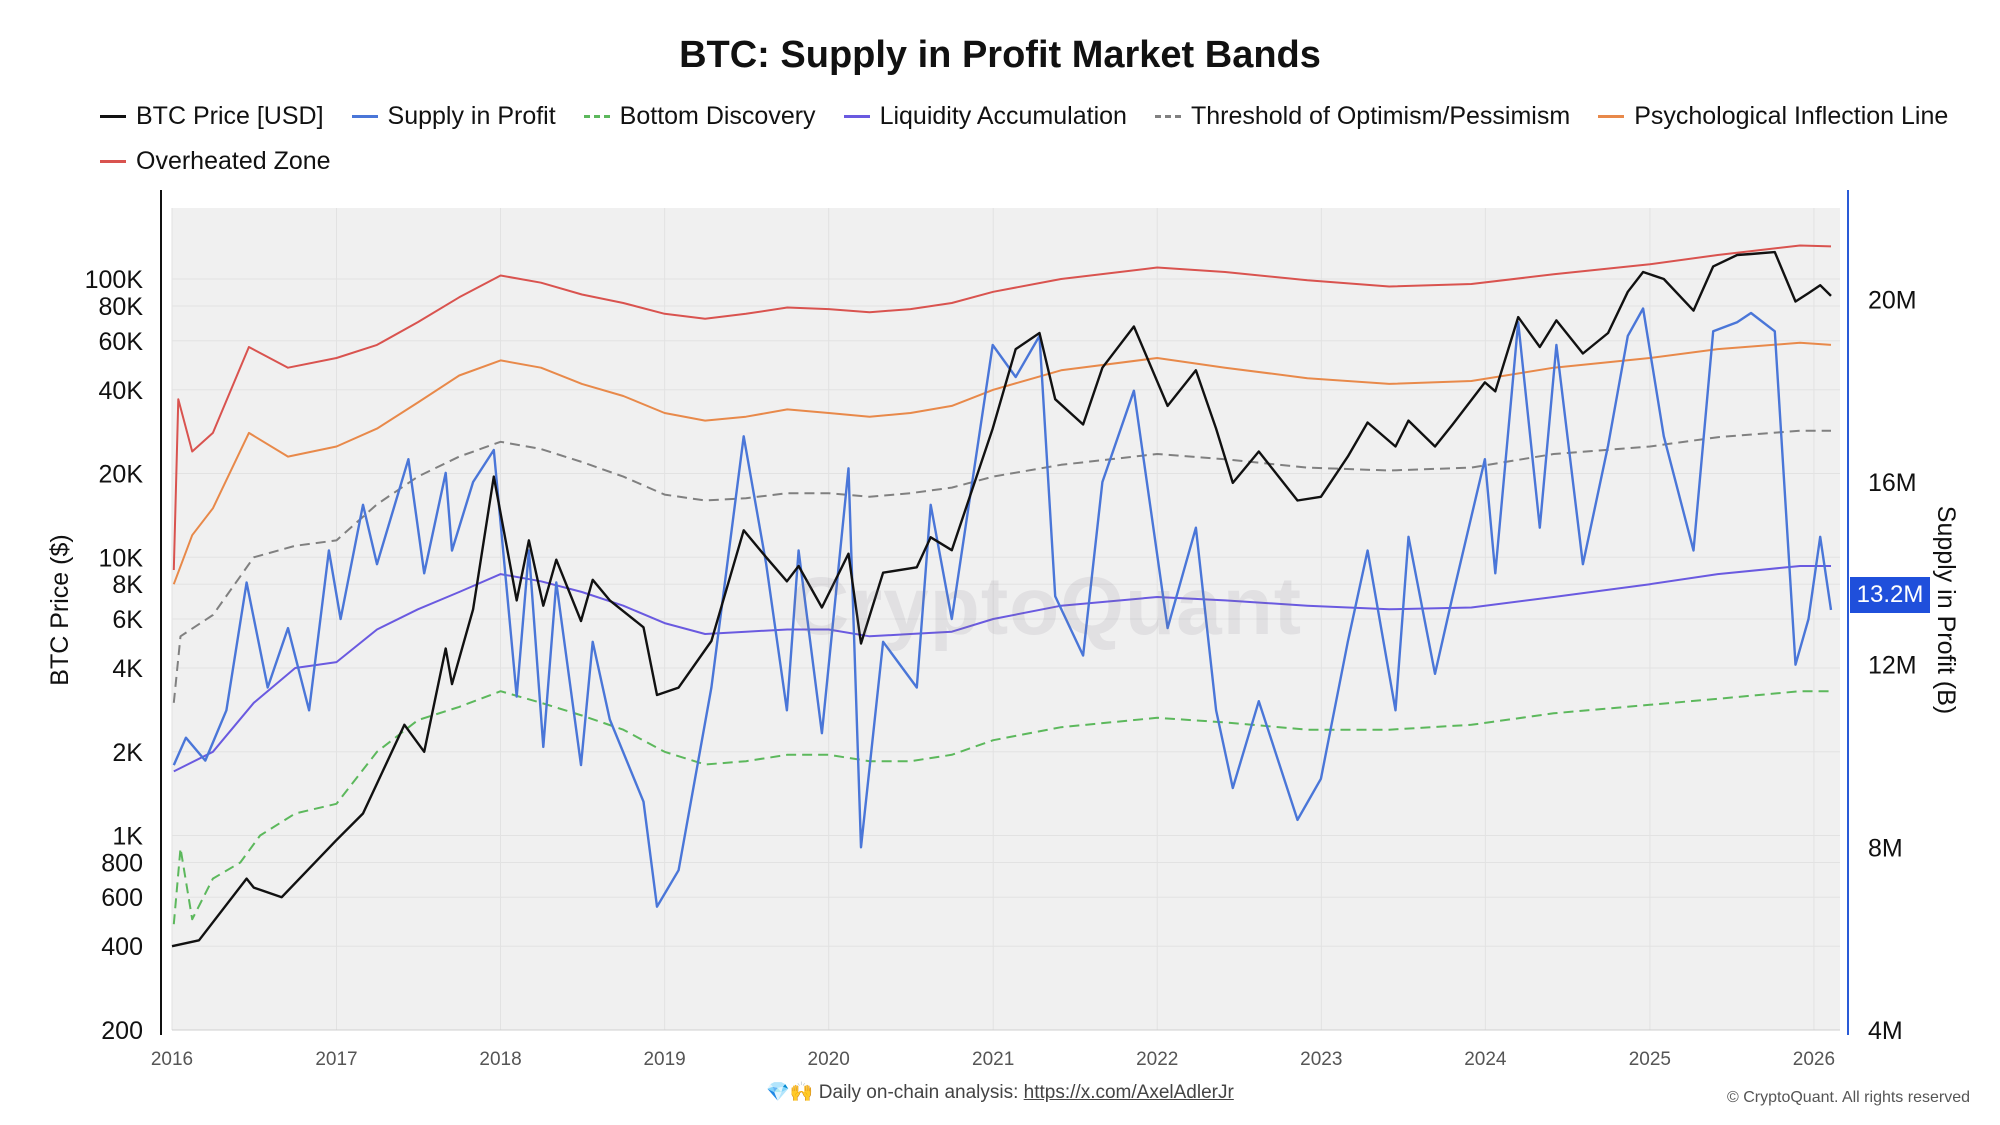 This screenshot has width=2000, height=1125. I want to click on current-value-badge: 13.2M, so click(1890, 595).